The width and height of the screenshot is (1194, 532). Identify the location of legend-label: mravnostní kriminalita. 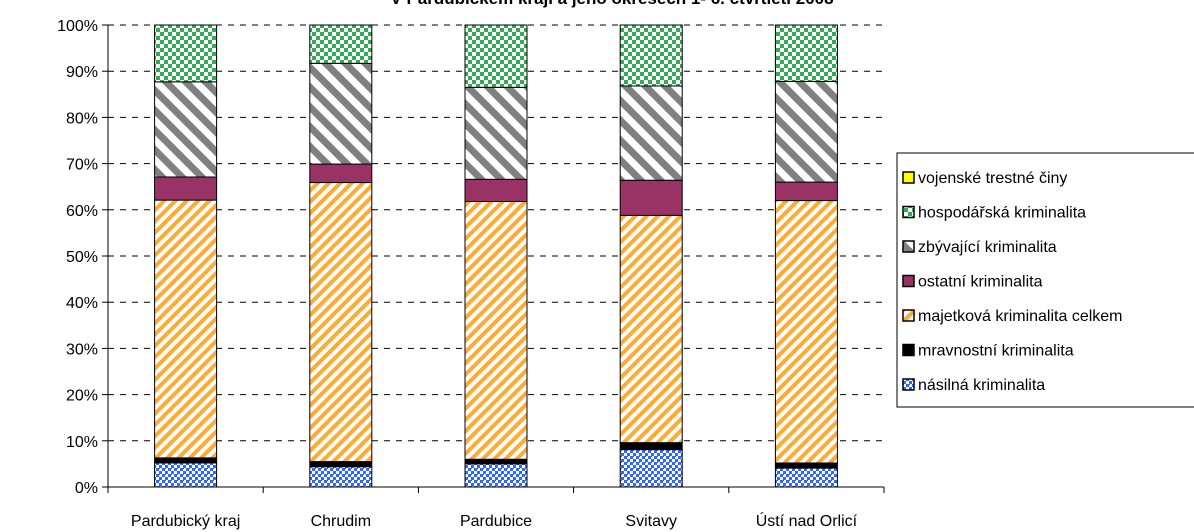
(996, 351).